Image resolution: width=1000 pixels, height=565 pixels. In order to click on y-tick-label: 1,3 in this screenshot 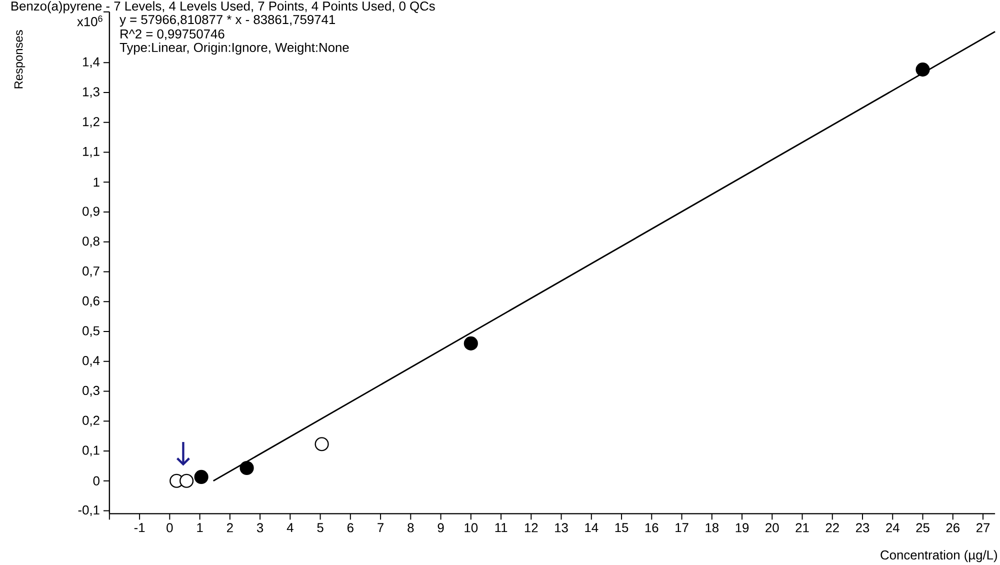, I will do `click(91, 92)`.